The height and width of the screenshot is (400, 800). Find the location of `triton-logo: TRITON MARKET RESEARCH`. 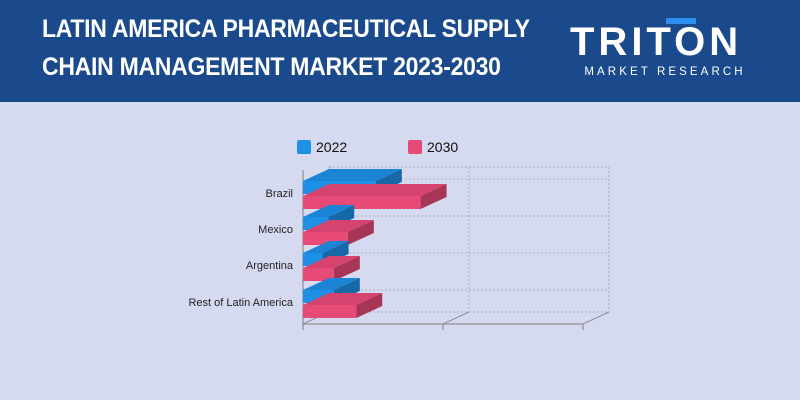

triton-logo: TRITON MARKET RESEARCH is located at coordinates (665, 53).